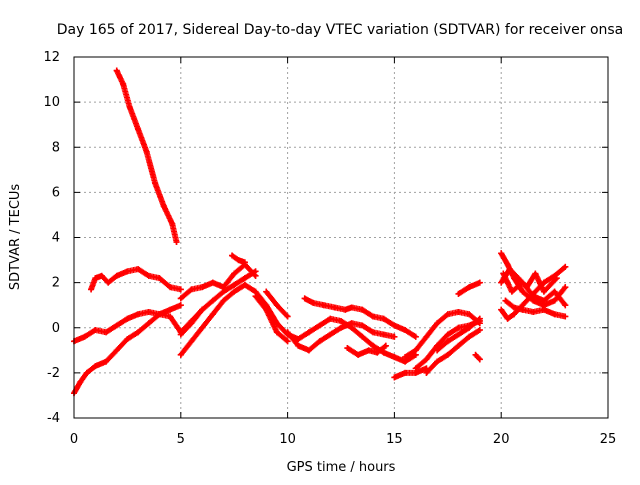  Describe the element at coordinates (56, 147) in the screenshot. I see `y-tick-label: 8` at that location.